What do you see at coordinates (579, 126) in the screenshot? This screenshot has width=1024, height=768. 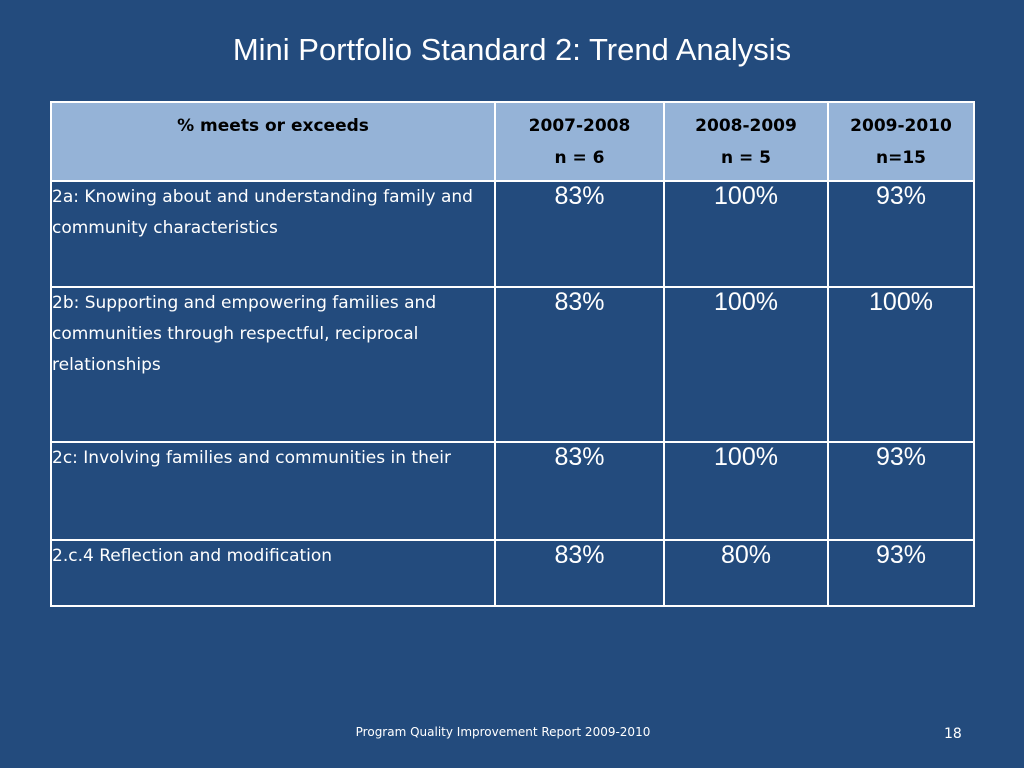 I see `header-year: 2007-2008` at bounding box center [579, 126].